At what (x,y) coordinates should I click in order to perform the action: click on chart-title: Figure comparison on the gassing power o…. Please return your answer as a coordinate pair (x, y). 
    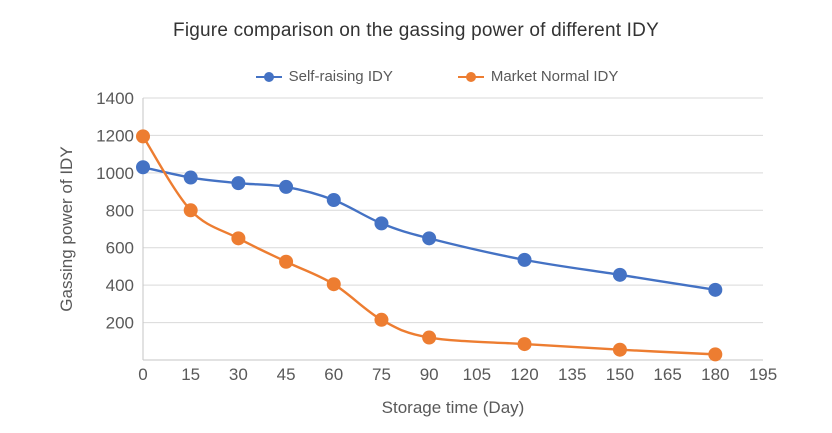
    Looking at the image, I should click on (416, 30).